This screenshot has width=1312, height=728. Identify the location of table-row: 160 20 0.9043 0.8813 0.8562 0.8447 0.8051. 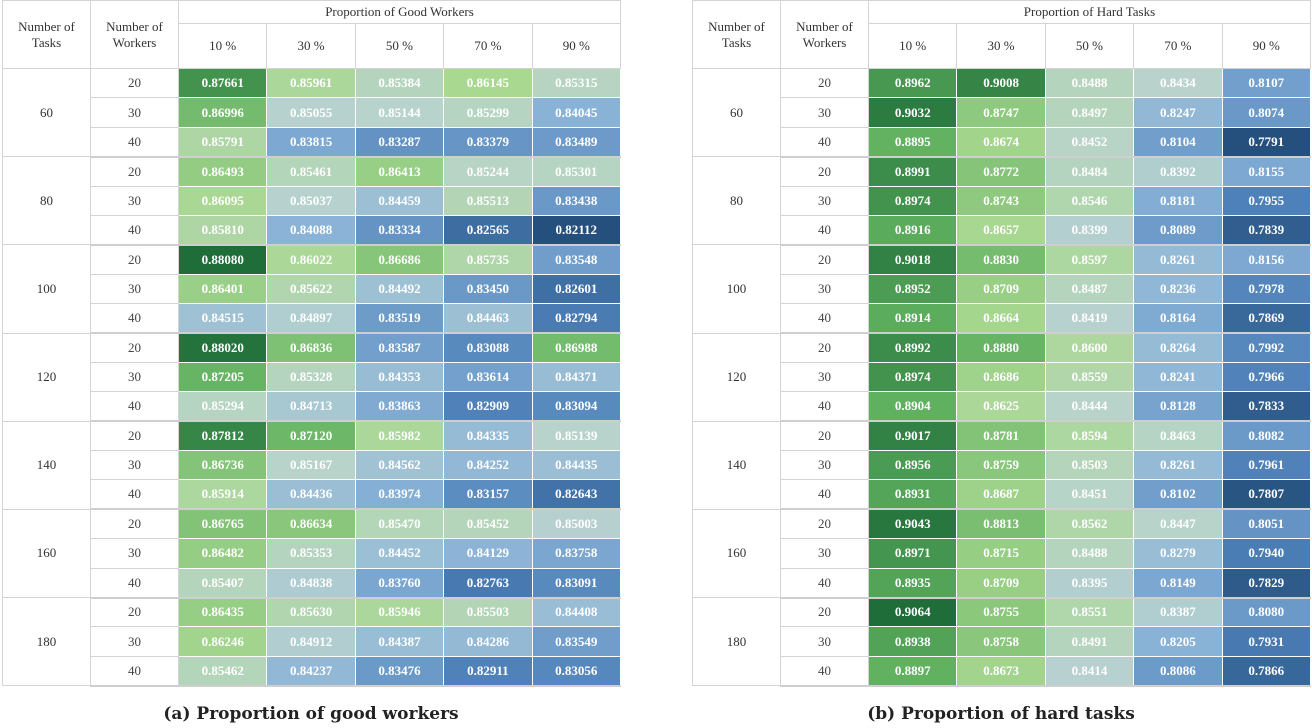
(1001, 553).